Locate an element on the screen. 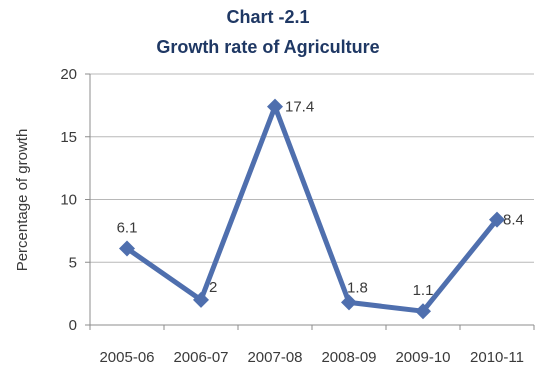 Image resolution: width=542 pixels, height=371 pixels. chart-subtitle: Growth rate of Agriculture is located at coordinates (267, 47).